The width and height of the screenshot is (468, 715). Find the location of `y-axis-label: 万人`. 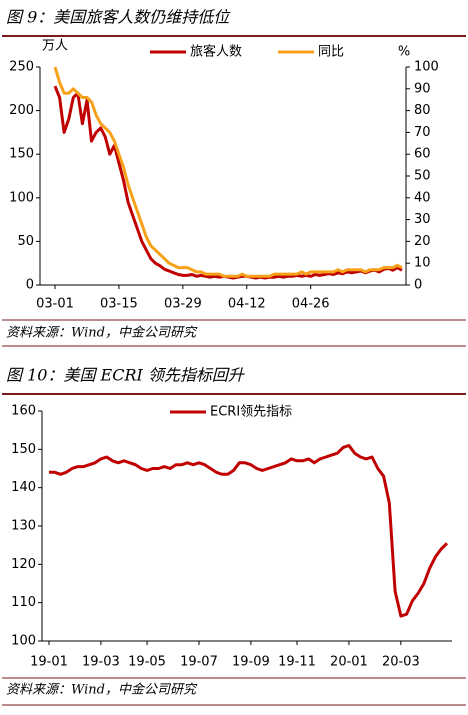

y-axis-label: 万人 is located at coordinates (55, 46).